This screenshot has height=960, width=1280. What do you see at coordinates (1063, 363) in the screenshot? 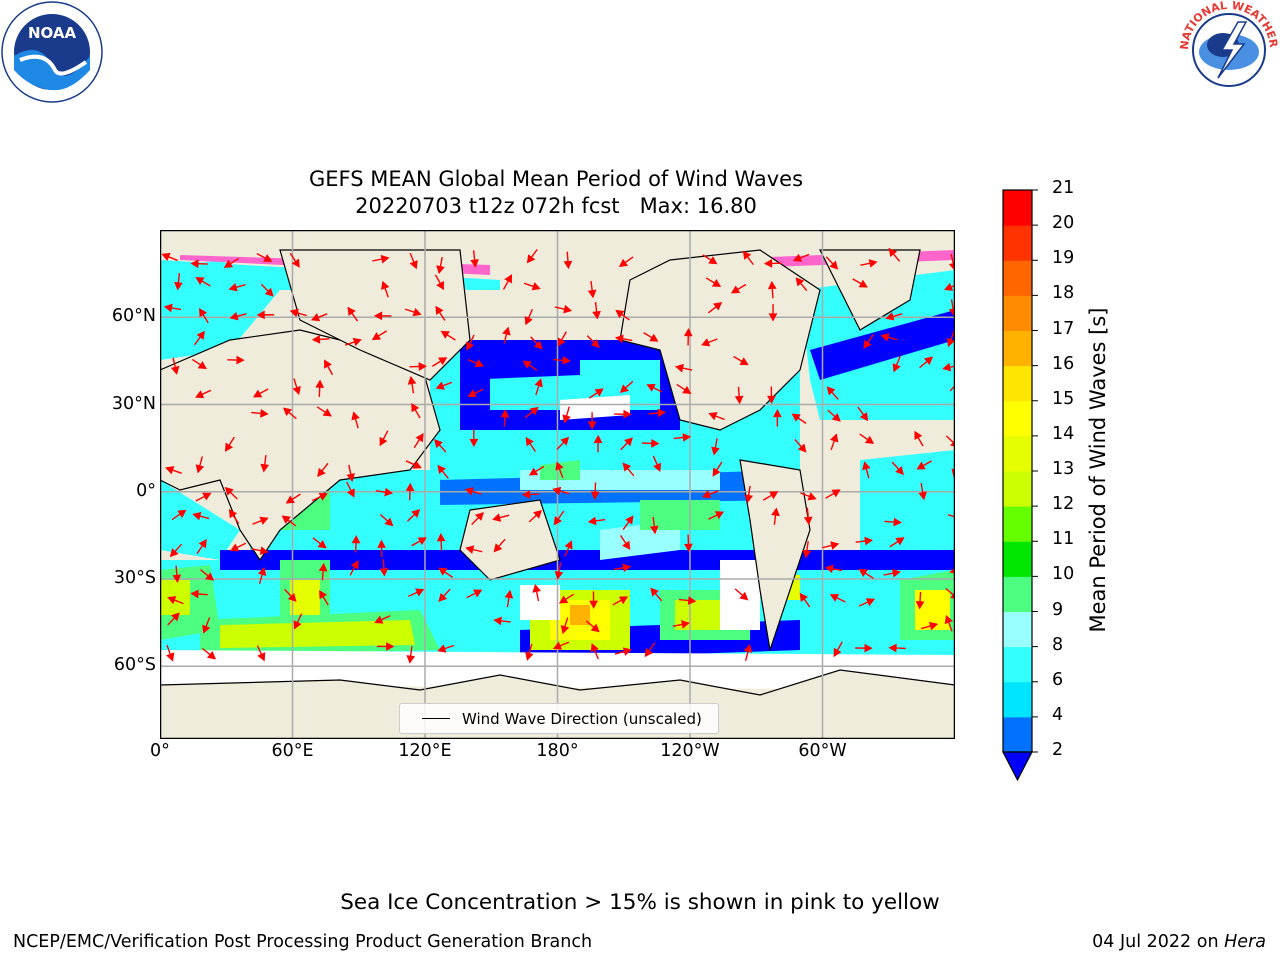
I see `colorbar-tick-11: 16` at bounding box center [1063, 363].